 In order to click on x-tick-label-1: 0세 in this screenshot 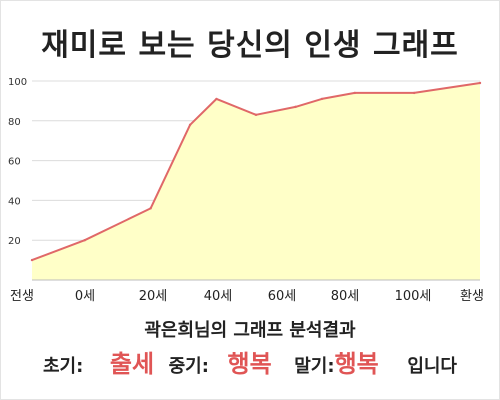, I will do `click(85, 296)`.